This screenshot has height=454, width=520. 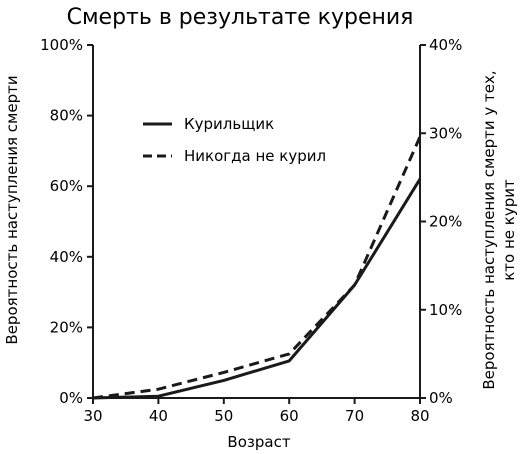 What do you see at coordinates (92, 416) in the screenshot?
I see `x-tick-label: 30` at bounding box center [92, 416].